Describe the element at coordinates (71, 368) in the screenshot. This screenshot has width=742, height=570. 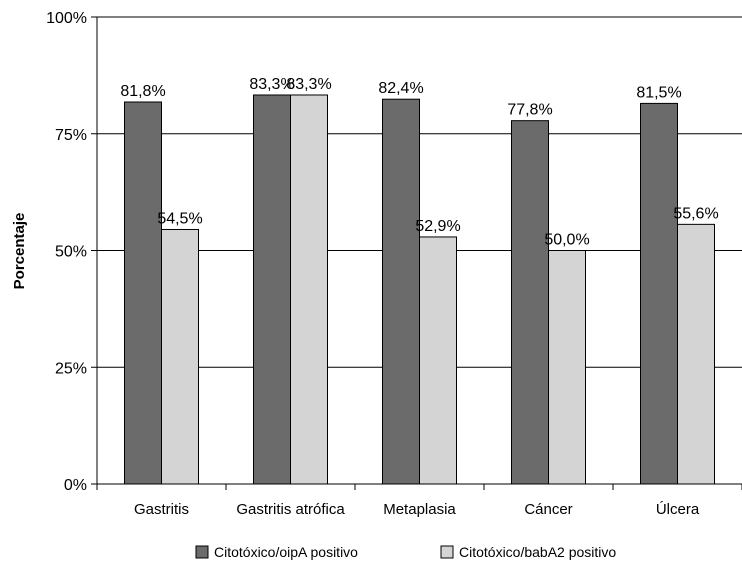
I see `y-tick-label: 25%` at that location.